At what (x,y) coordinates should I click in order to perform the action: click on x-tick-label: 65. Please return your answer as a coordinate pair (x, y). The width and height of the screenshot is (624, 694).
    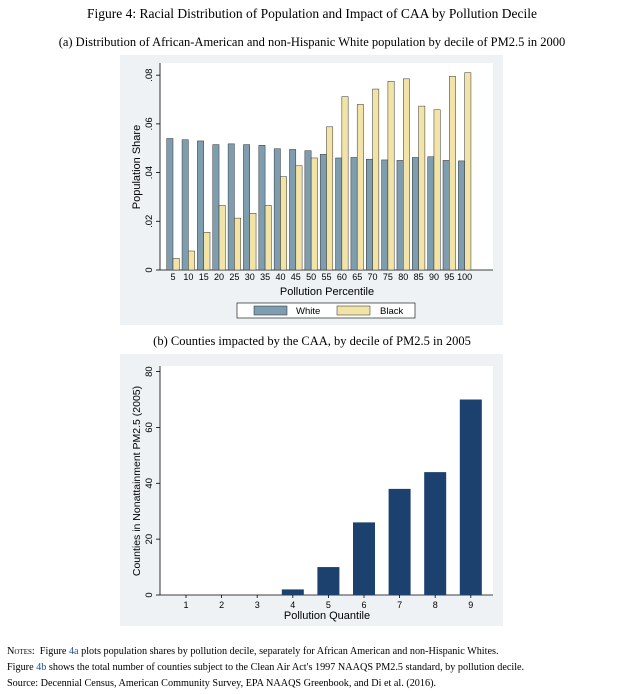
    Looking at the image, I should click on (357, 277).